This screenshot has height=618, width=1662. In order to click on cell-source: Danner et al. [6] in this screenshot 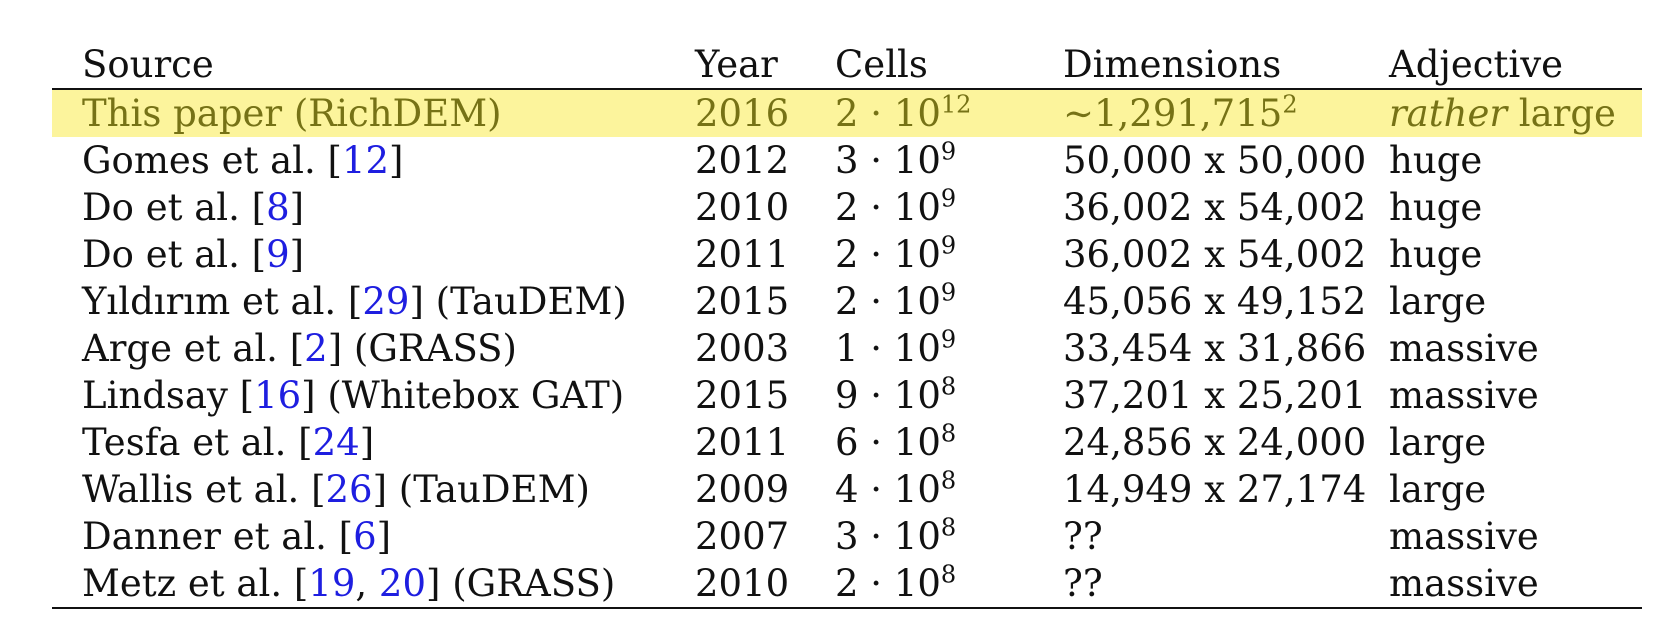, I will do `click(373, 536)`.